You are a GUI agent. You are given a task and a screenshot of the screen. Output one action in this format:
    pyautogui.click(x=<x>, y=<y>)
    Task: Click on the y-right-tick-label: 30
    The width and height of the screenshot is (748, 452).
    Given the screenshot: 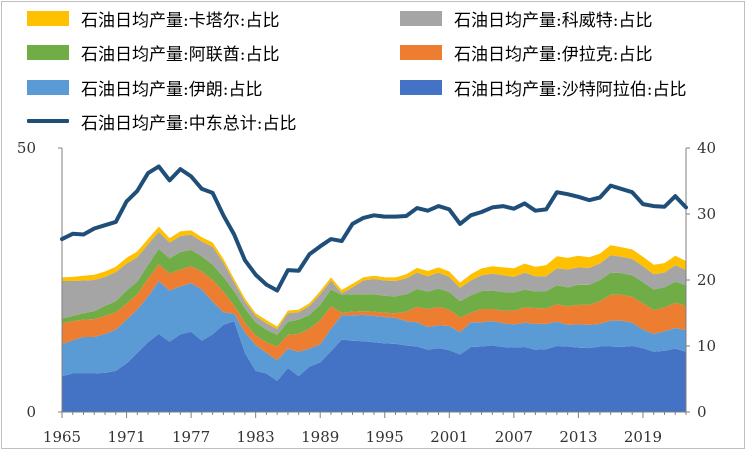 What is the action you would take?
    pyautogui.click(x=706, y=214)
    